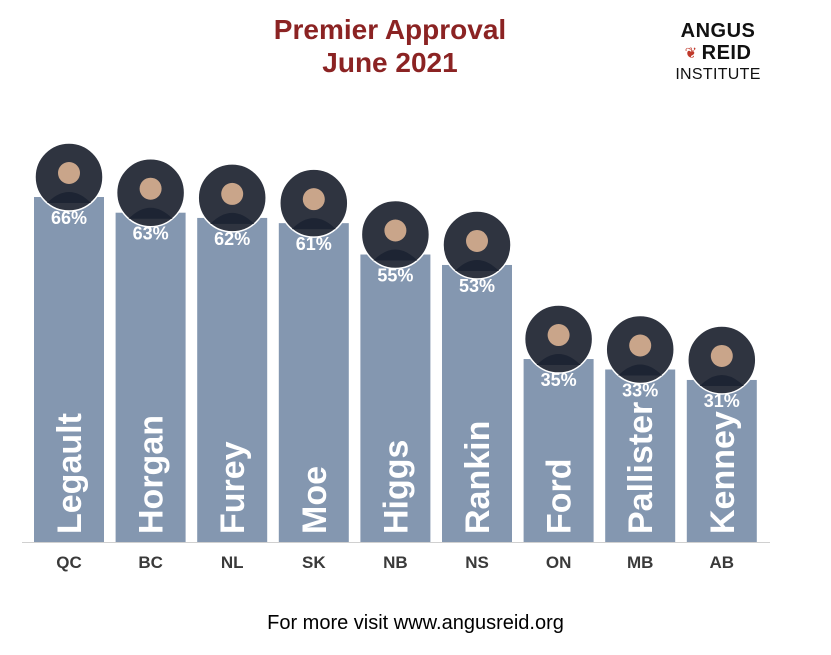 The height and width of the screenshot is (655, 831). Describe the element at coordinates (314, 244) in the screenshot. I see `value-label-sk: 61%` at that location.